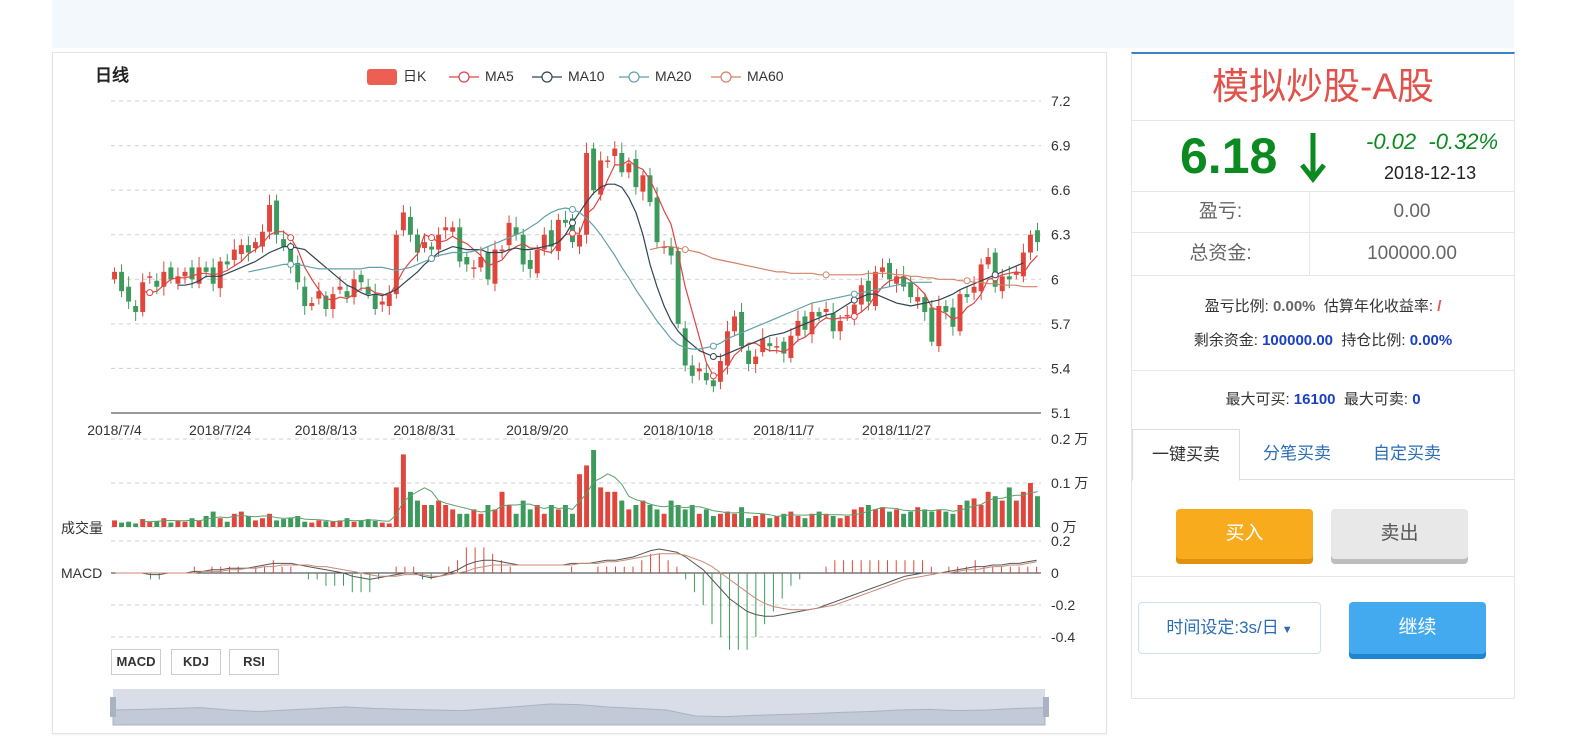 This screenshot has height=752, width=1595. Describe the element at coordinates (114, 430) in the screenshot. I see `date-axis-label: 2018/7/4` at that location.